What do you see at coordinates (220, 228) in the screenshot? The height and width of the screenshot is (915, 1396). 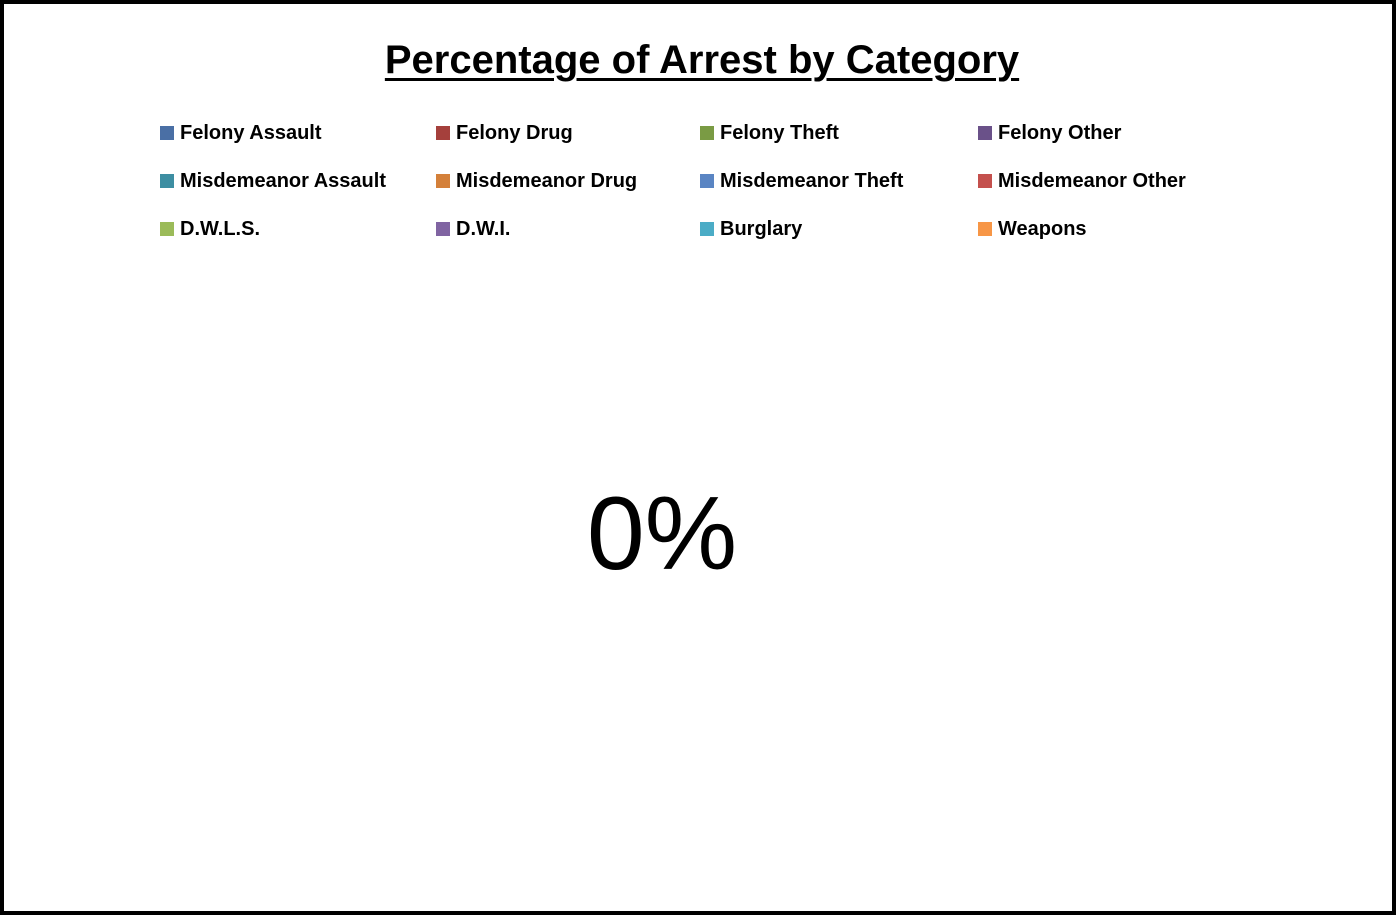 I see `legend-label: D.W.L.S.` at bounding box center [220, 228].